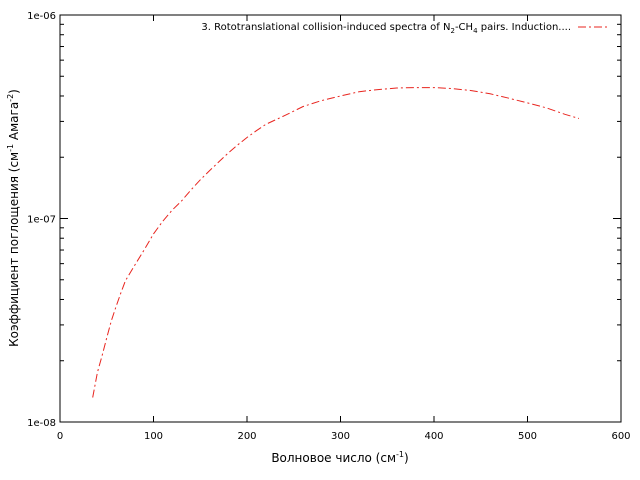 Image resolution: width=640 pixels, height=480 pixels. What do you see at coordinates (41, 16) in the screenshot?
I see `y-tick-label: 1e-06` at bounding box center [41, 16].